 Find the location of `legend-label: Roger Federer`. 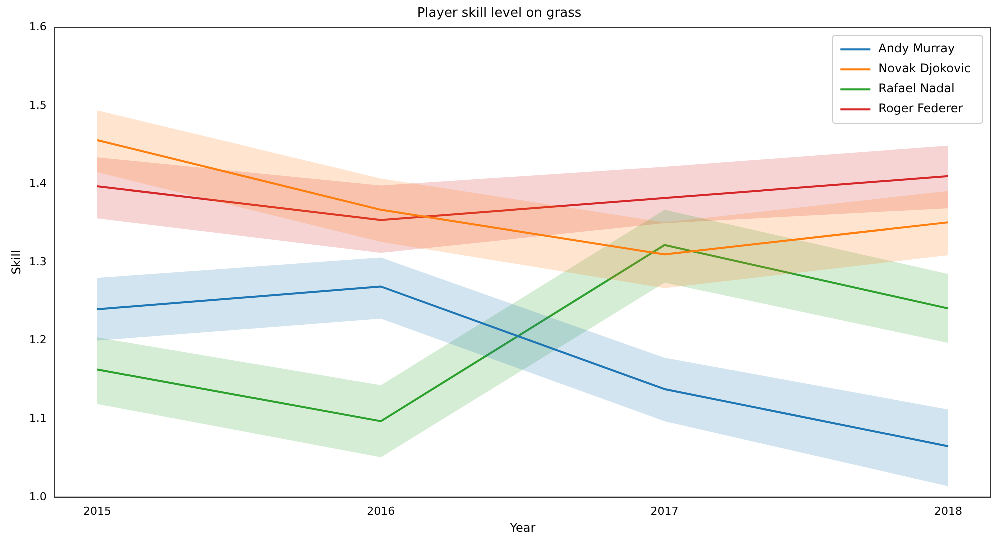

legend-label: Roger Federer is located at coordinates (921, 109).